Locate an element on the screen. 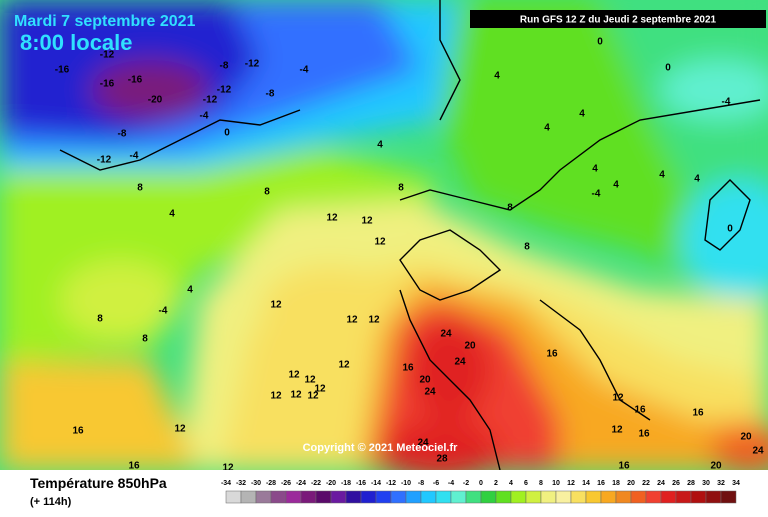 The height and width of the screenshot is (517, 768). colorbar-tick-label: 26 is located at coordinates (676, 483).